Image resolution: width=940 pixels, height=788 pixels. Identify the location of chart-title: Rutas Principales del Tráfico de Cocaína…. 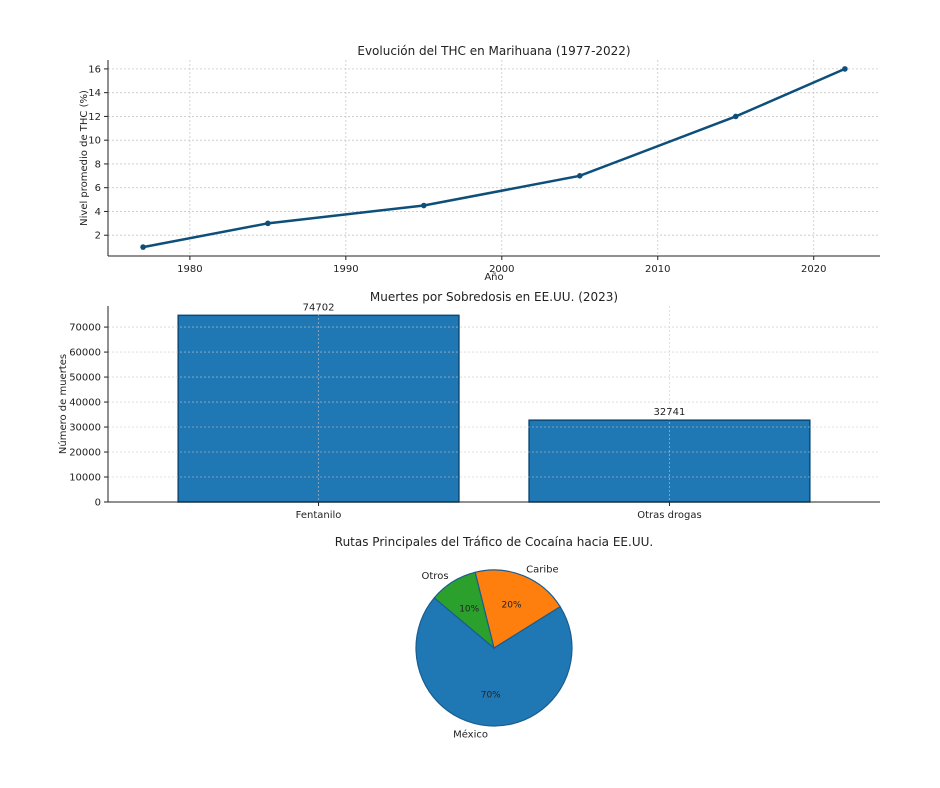
(494, 542).